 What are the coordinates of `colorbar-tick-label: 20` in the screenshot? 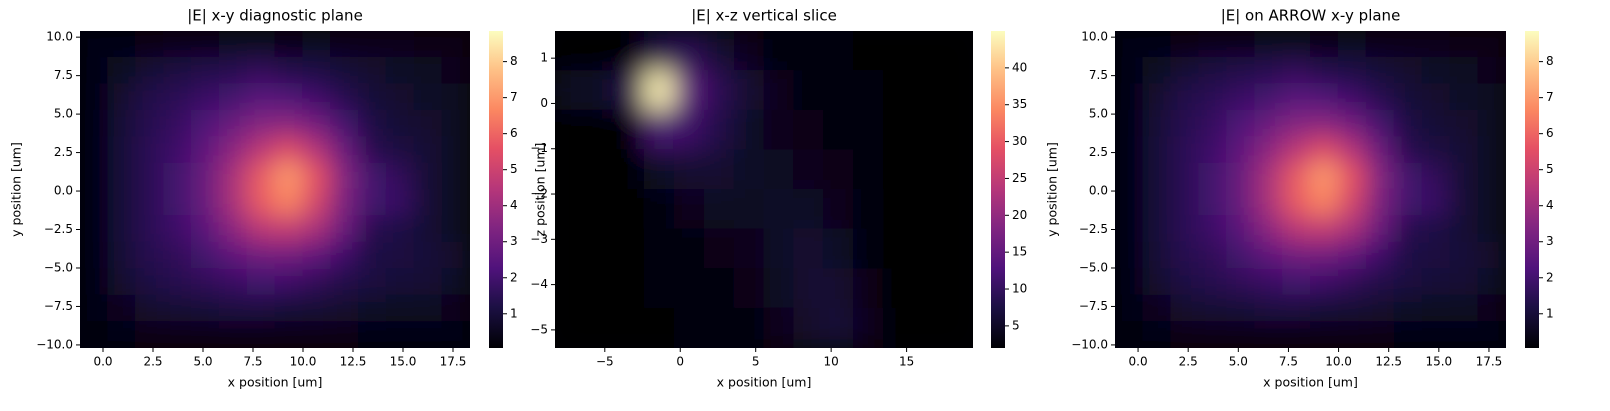 It's located at (1019, 215).